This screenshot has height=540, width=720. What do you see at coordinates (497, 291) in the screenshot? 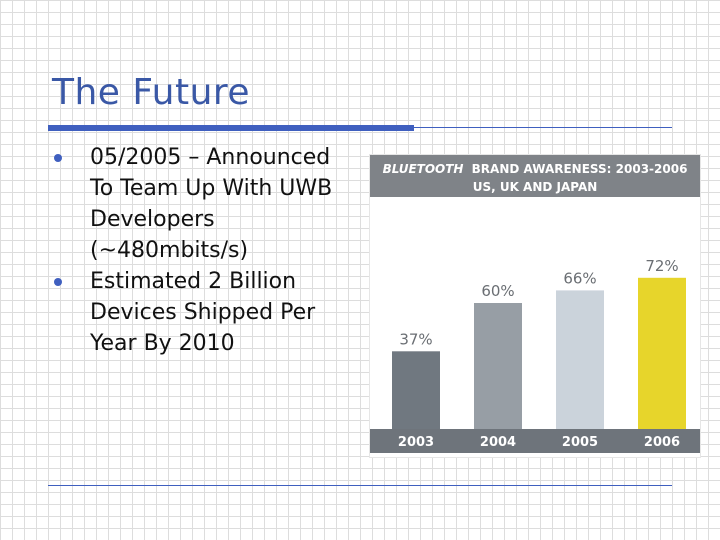
I see `value-label-2004: 60%` at bounding box center [497, 291].